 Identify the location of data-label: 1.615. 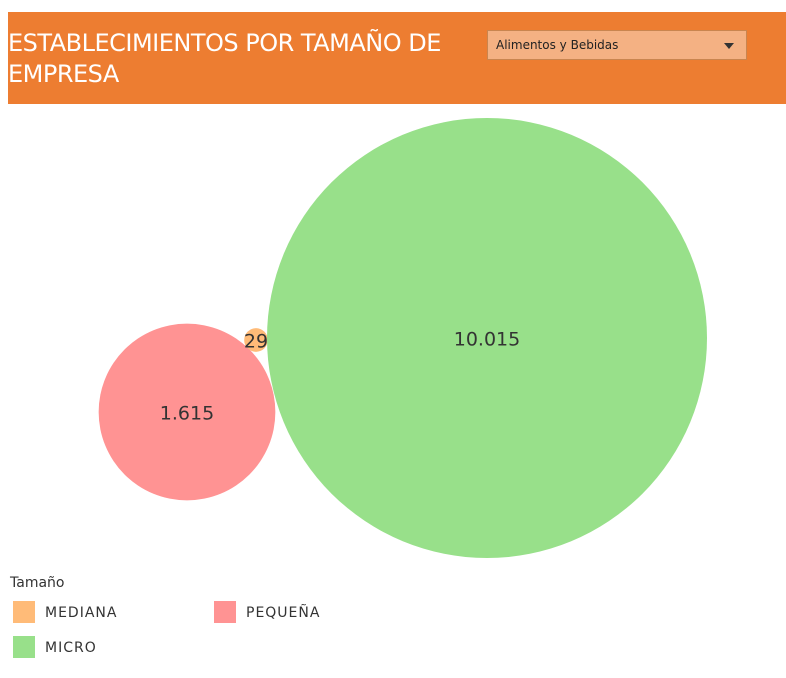
(187, 414).